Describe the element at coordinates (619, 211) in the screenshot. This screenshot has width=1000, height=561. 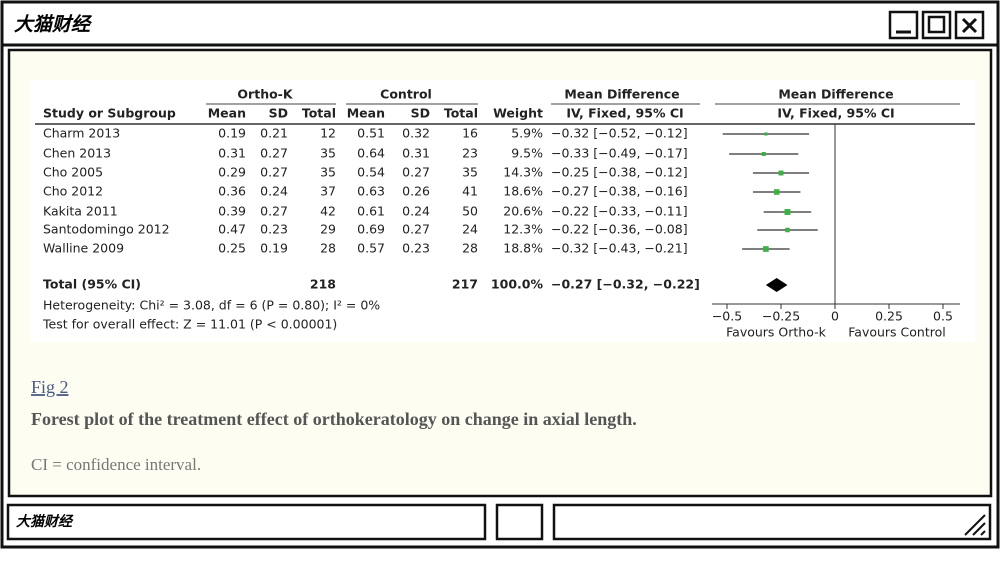
I see `ci-text: −0.22 [−0.33, −0.11]` at that location.